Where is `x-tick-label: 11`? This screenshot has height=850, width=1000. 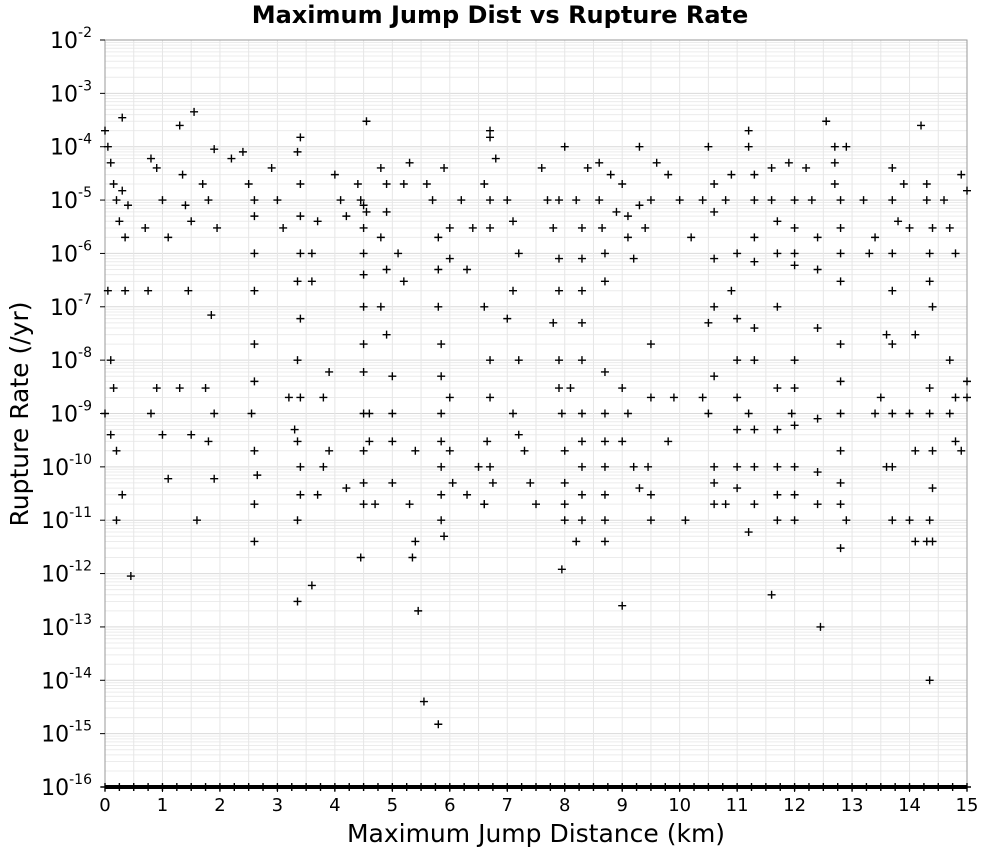
x-tick-label: 11 is located at coordinates (737, 805).